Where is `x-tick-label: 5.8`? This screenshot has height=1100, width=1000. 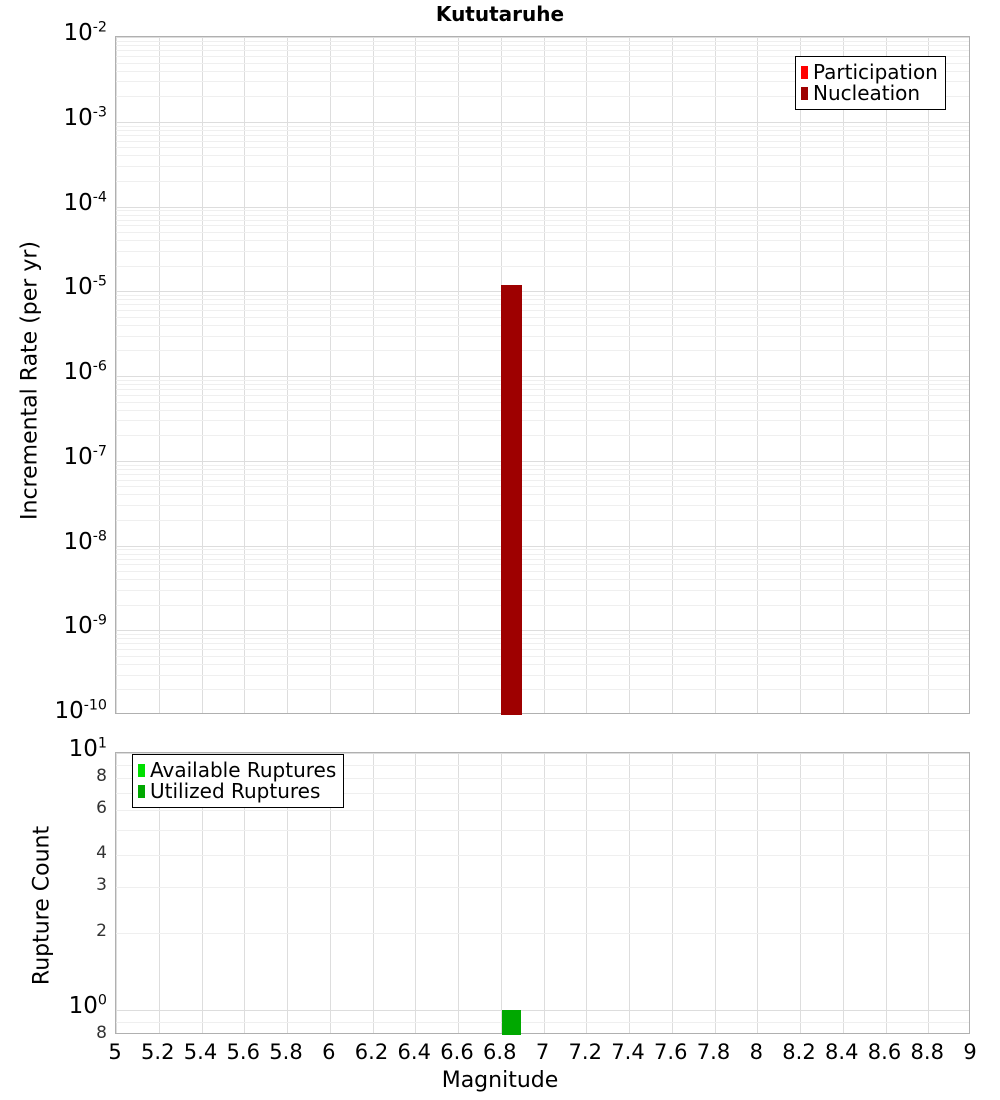
x-tick-label: 5.8 is located at coordinates (286, 1052).